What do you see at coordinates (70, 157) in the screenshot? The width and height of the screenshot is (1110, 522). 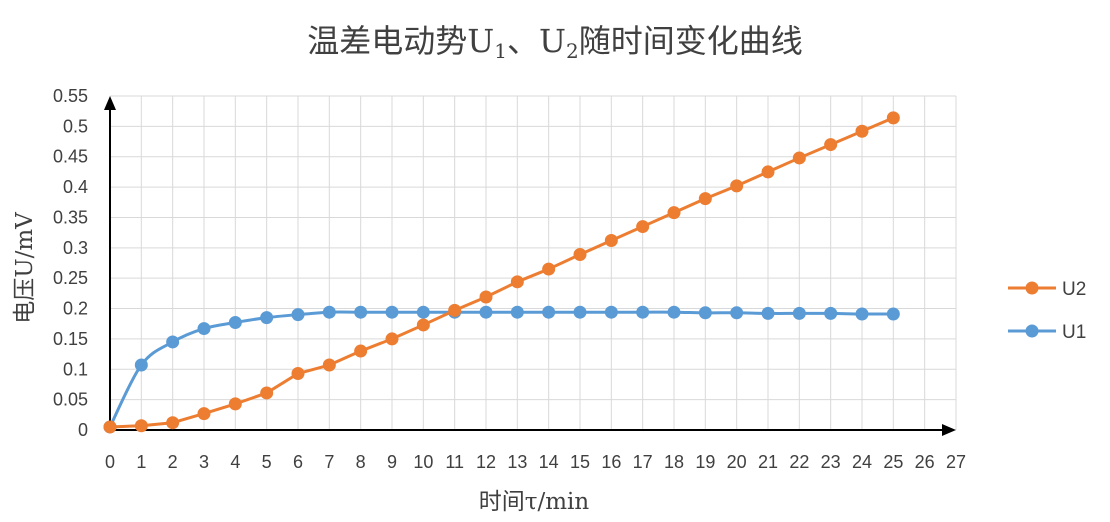 I see `y-tick-label: 0.45` at bounding box center [70, 157].